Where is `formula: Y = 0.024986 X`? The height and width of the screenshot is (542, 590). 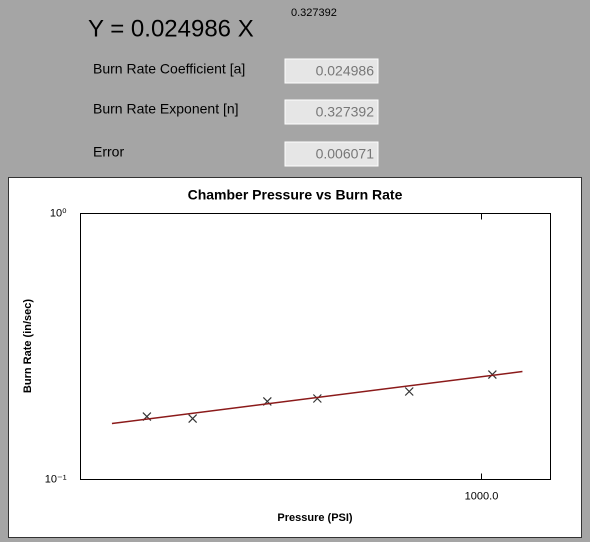
formula: Y = 0.024986 X is located at coordinates (171, 28).